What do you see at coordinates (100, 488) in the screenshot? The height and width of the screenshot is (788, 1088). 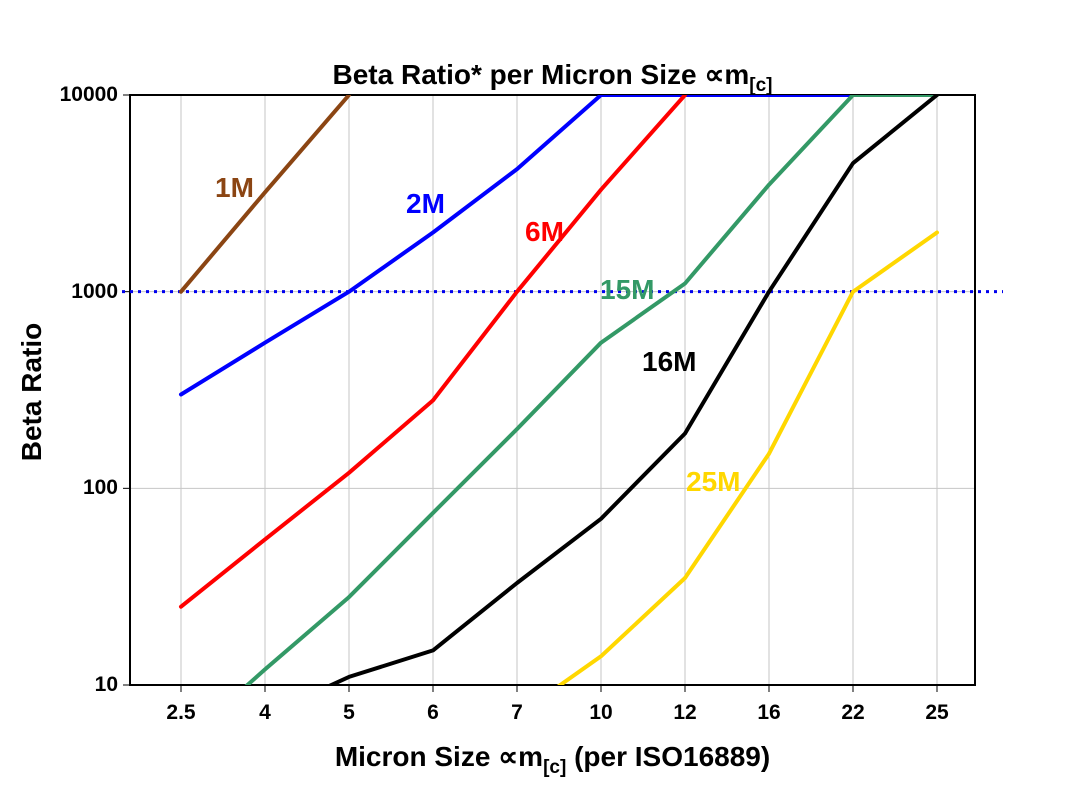 I see `y-tick-label-100: 100` at bounding box center [100, 488].